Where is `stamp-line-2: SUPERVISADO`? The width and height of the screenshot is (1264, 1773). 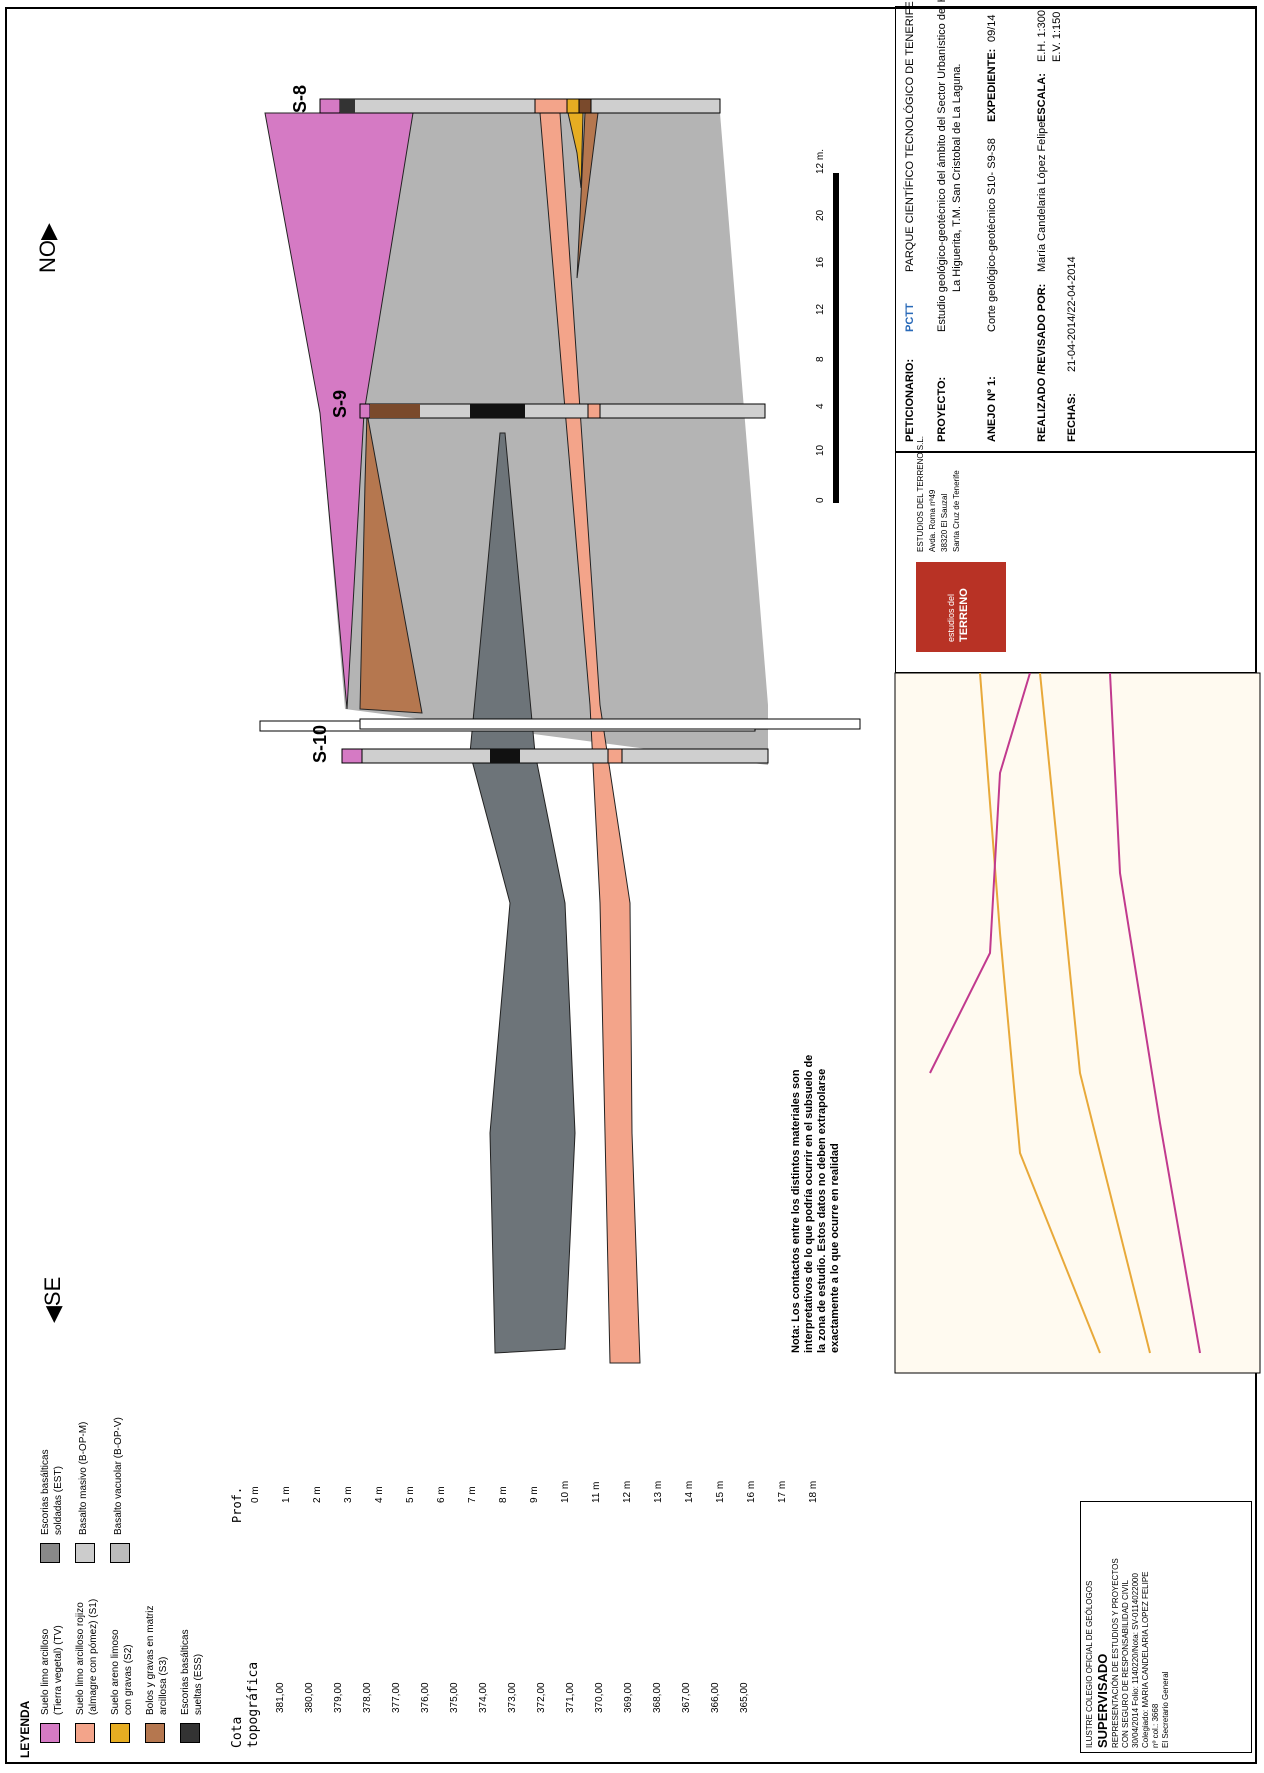
stamp-line-2: SUPERVISADO is located at coordinates (1102, 1700).